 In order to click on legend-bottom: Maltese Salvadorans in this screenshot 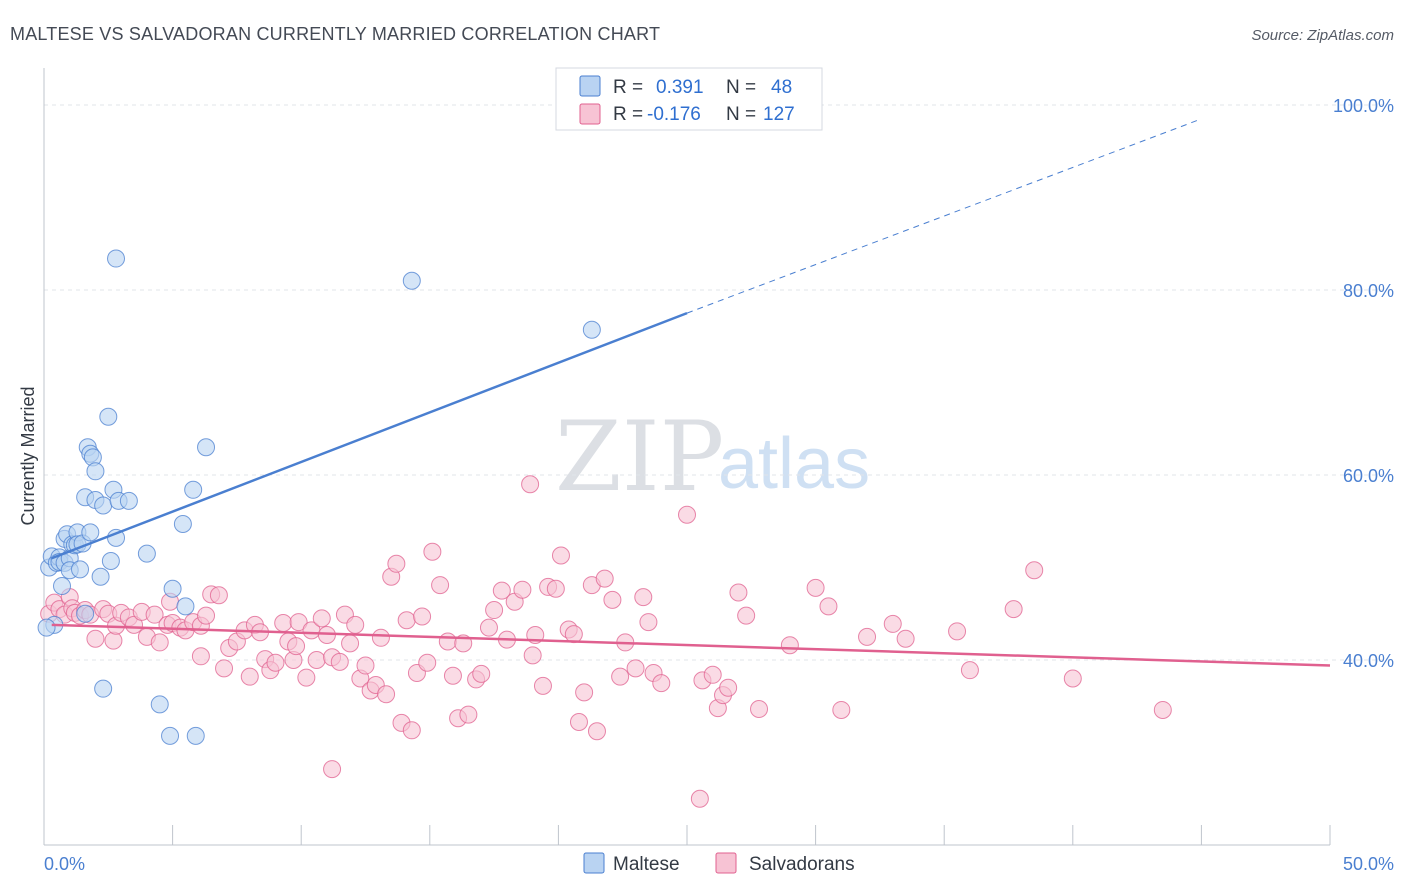, I will do `click(719, 863)`.